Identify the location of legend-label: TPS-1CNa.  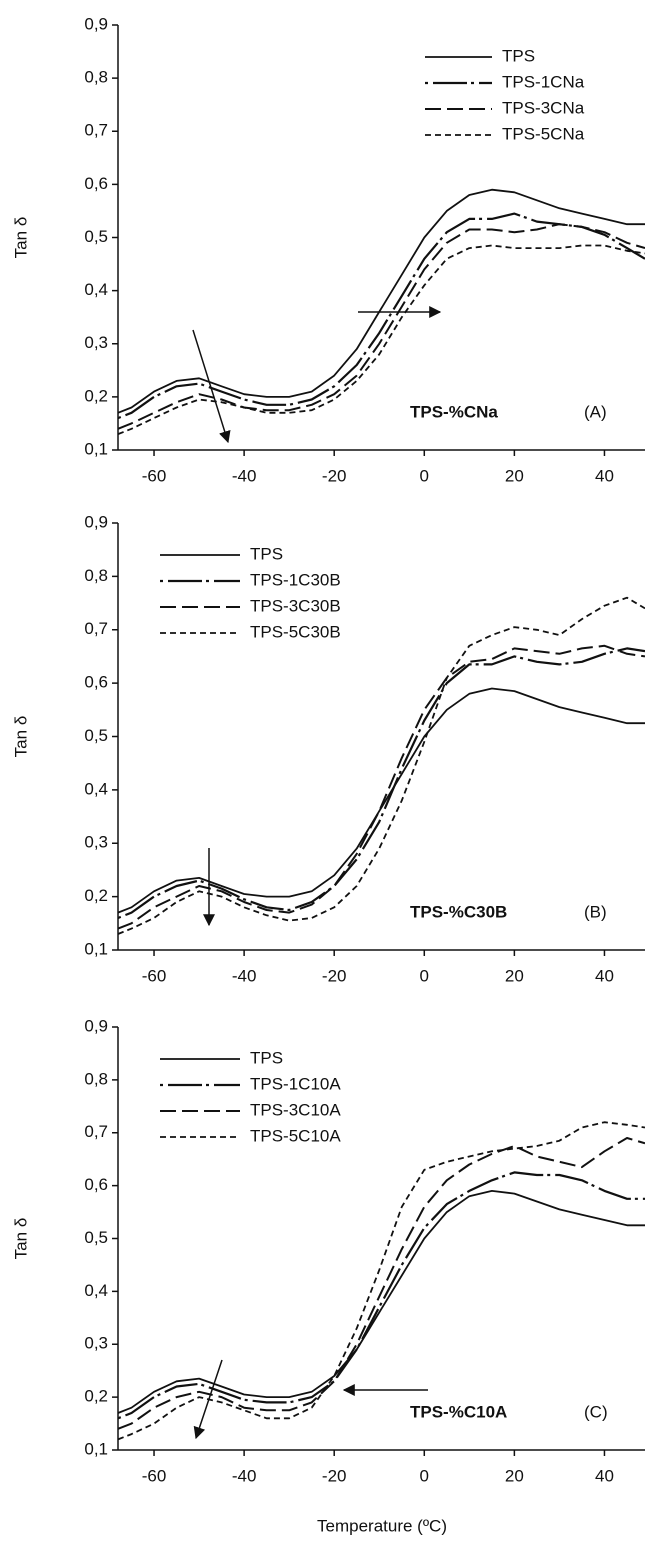
(543, 81).